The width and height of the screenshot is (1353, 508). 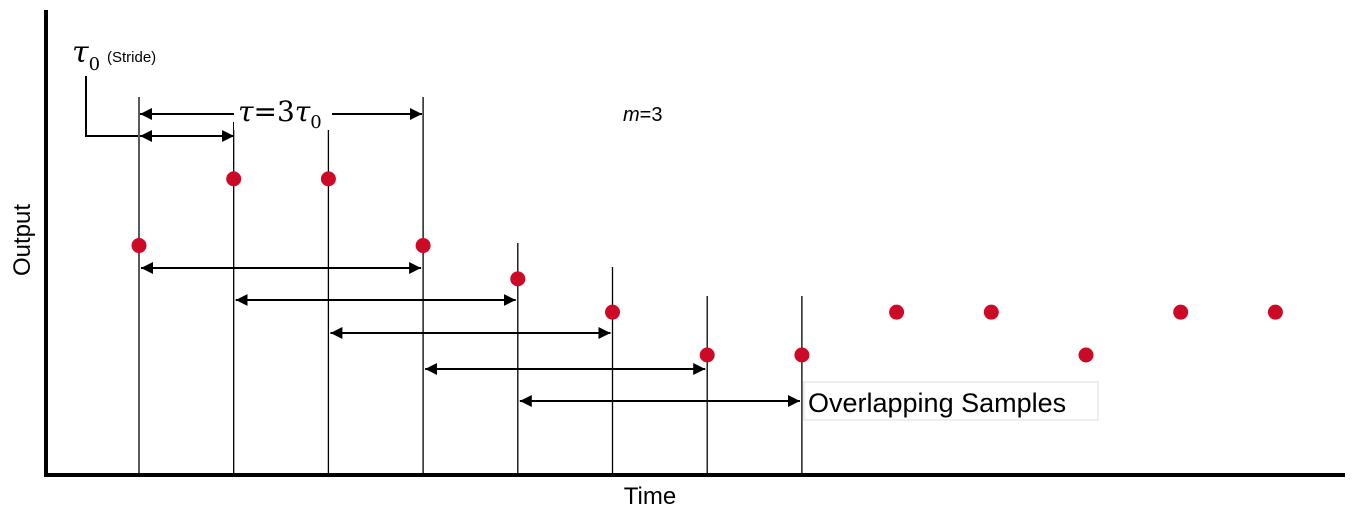 I want to click on stride-subscript: 0, so click(x=94, y=64).